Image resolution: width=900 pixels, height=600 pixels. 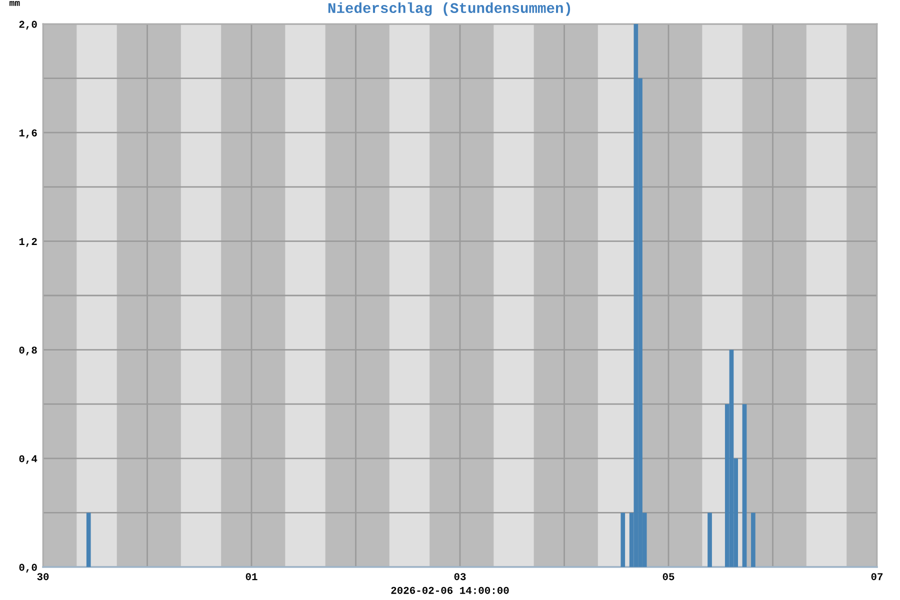 I want to click on y-tick-label: 1,2, so click(x=28, y=242).